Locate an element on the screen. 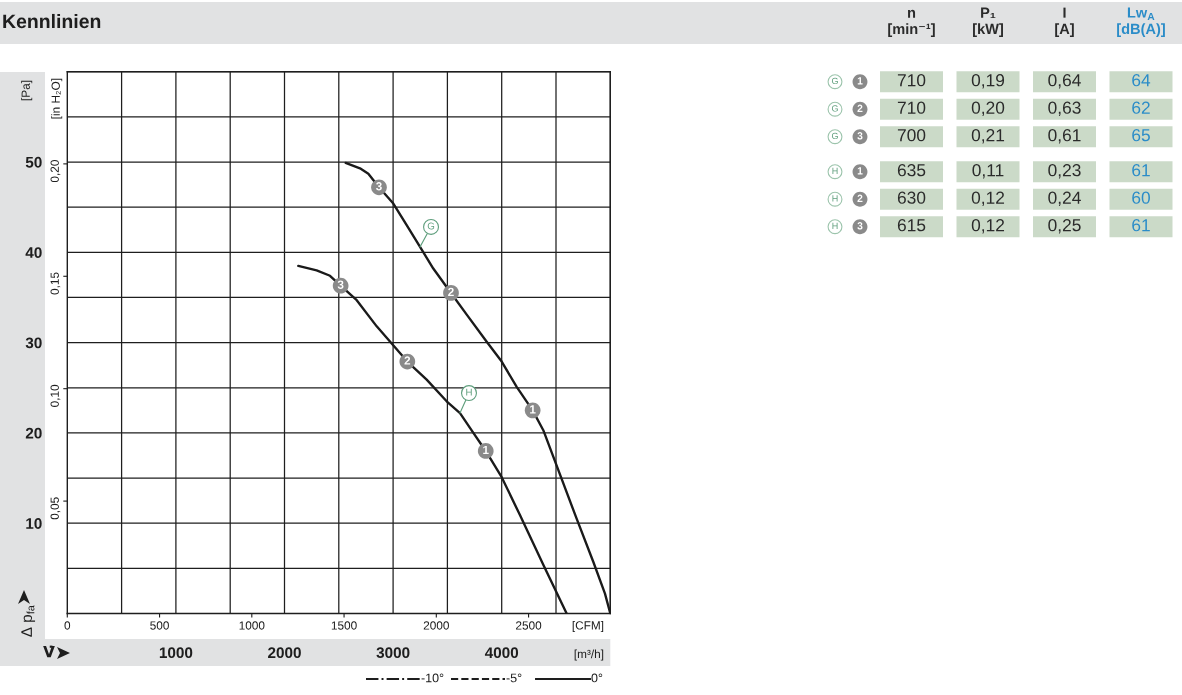 This screenshot has width=1182, height=695. x-tick-label: 4000 is located at coordinates (501, 653).